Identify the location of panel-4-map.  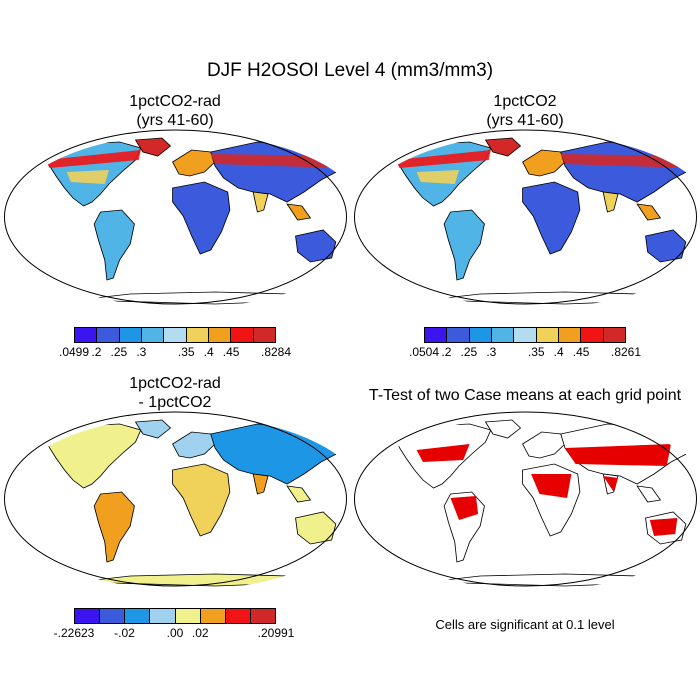
(525, 499).